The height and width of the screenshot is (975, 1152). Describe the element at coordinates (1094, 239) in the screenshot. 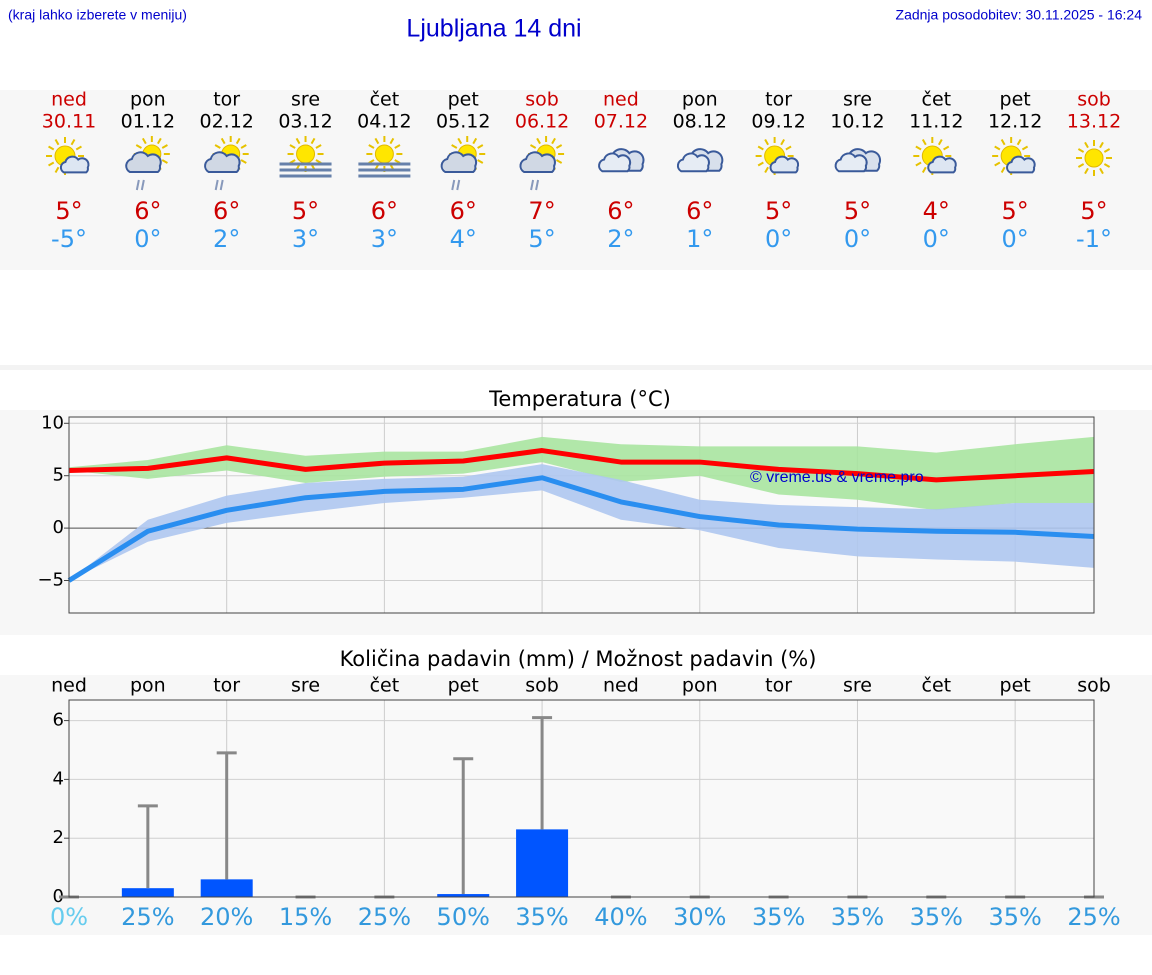

I see `min-temp: -1°` at that location.